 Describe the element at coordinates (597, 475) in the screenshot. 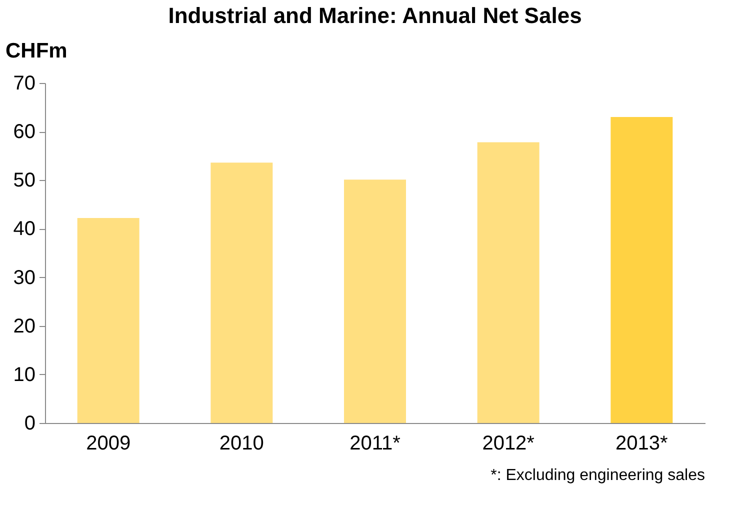

I see `text: *: Excluding engineering sales` at that location.